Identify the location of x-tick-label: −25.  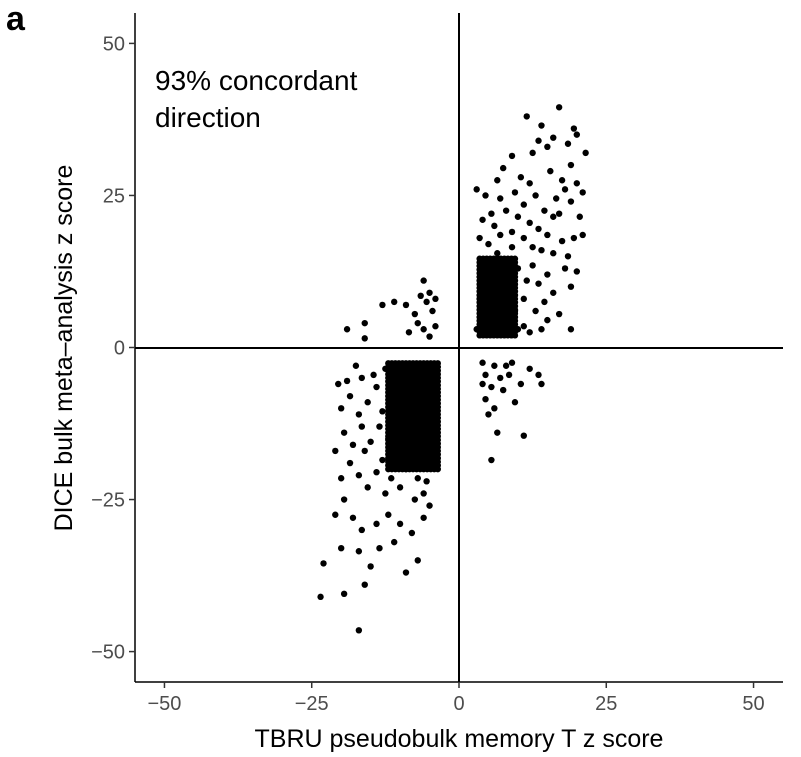
(312, 704).